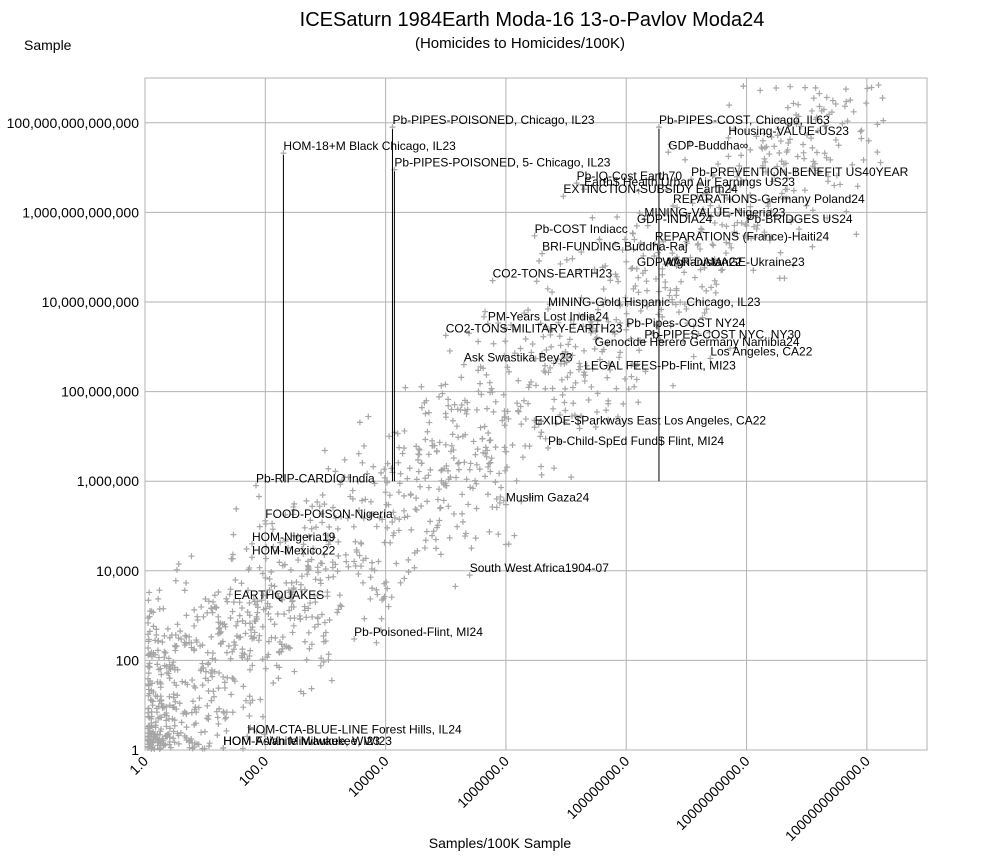 The height and width of the screenshot is (860, 993). Describe the element at coordinates (827, 798) in the screenshot. I see `x-tick-label: 1000000000000.0` at that location.